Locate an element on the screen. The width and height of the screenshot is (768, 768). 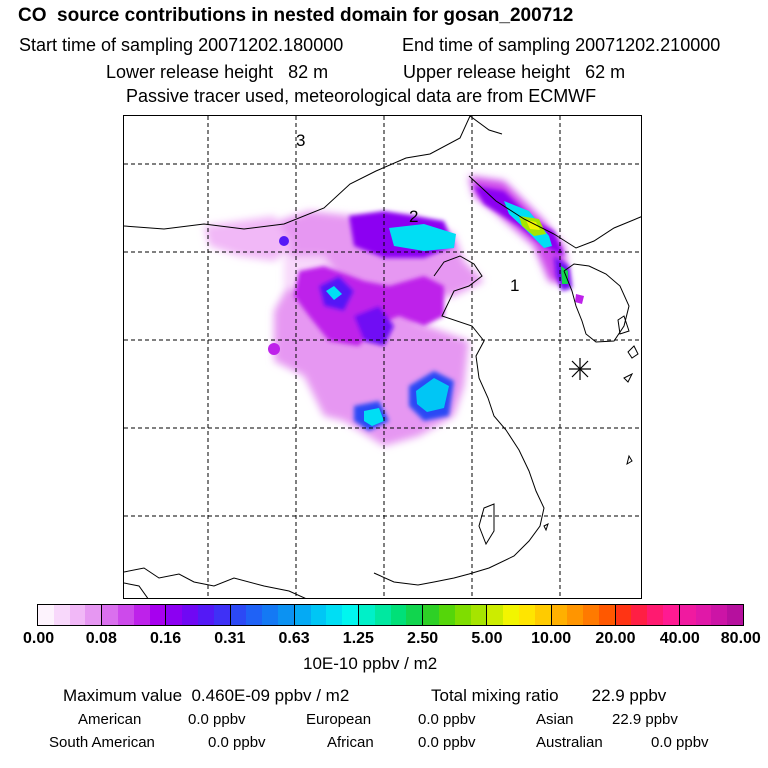
european-label: European is located at coordinates (339, 719).